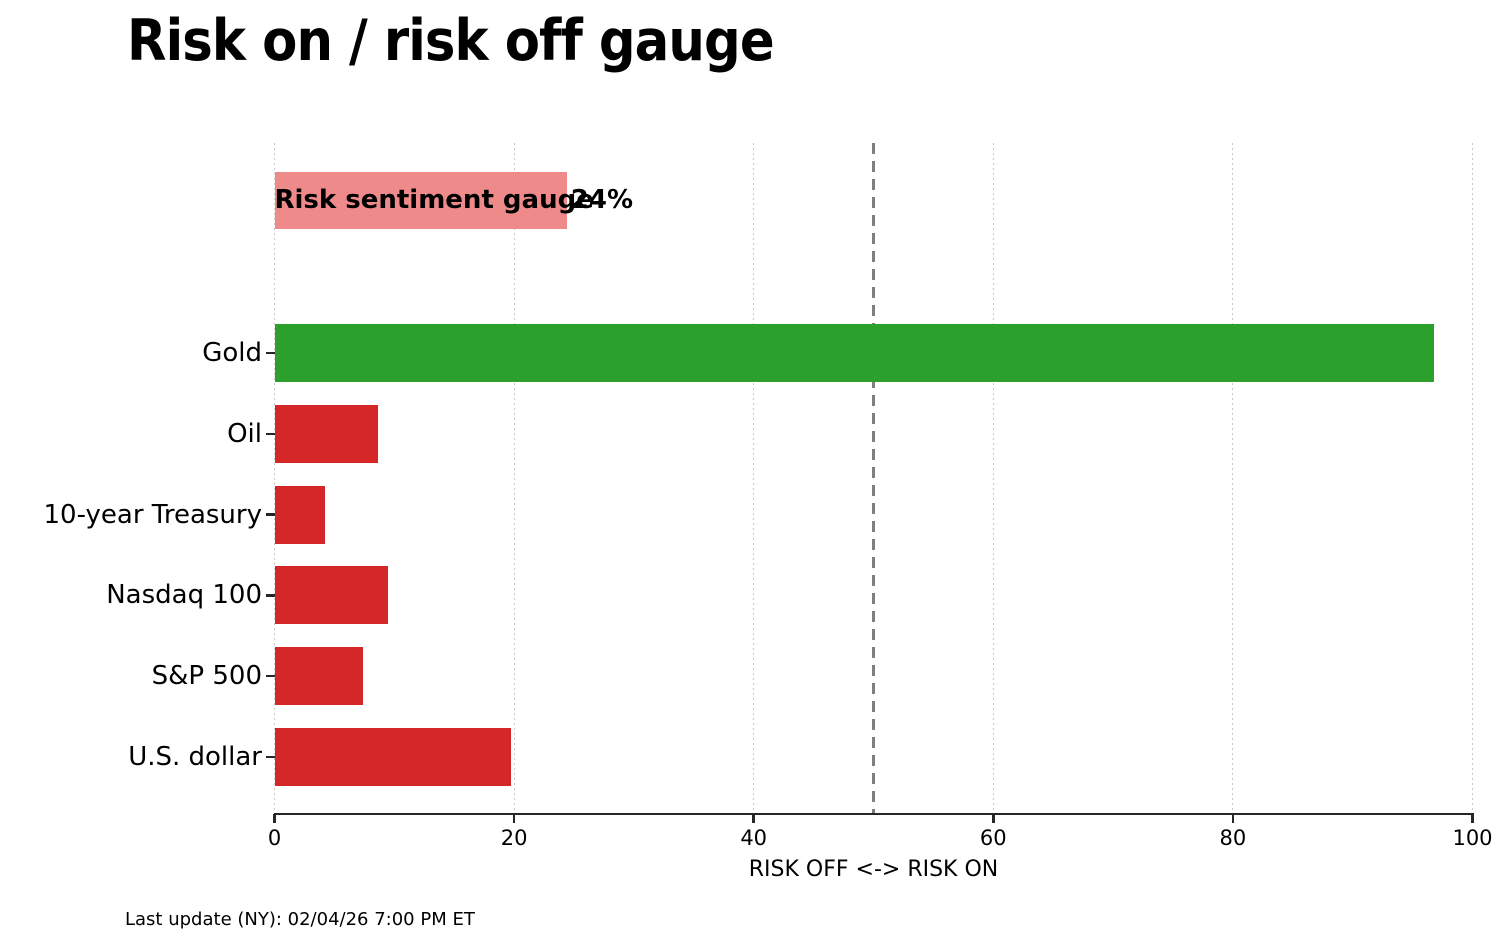  What do you see at coordinates (270, 514) in the screenshot?
I see `y-tick-10-year-treasury` at bounding box center [270, 514].